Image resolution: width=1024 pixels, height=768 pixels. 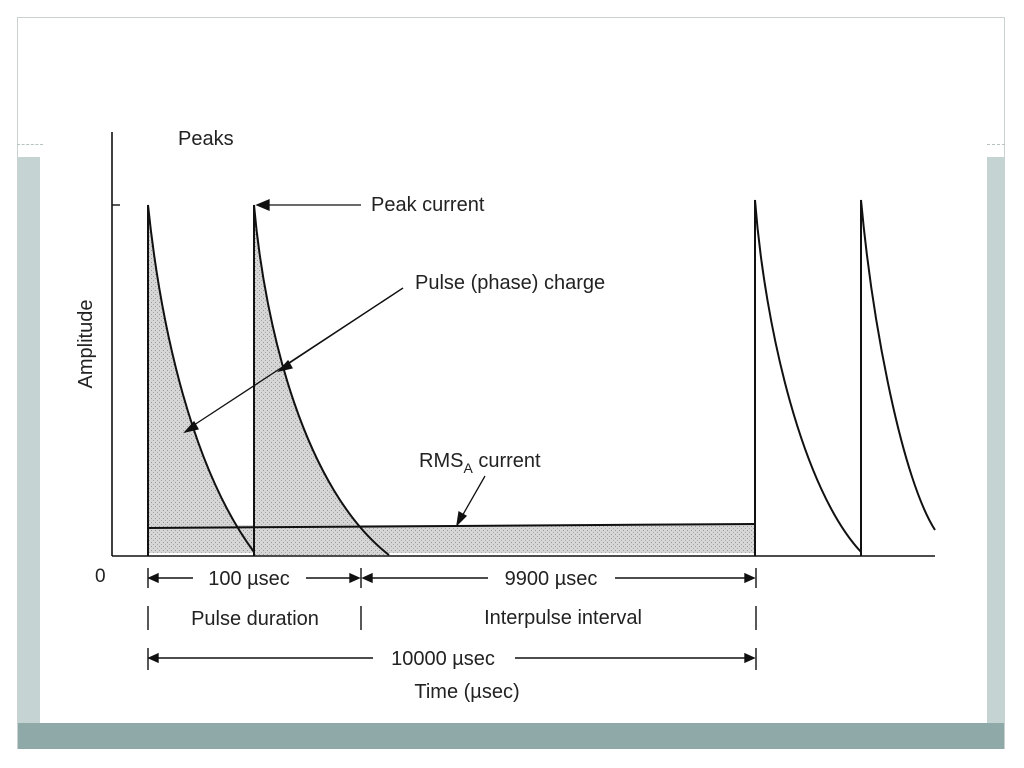 I want to click on x-axis-label: Time (µsec), so click(x=466, y=692).